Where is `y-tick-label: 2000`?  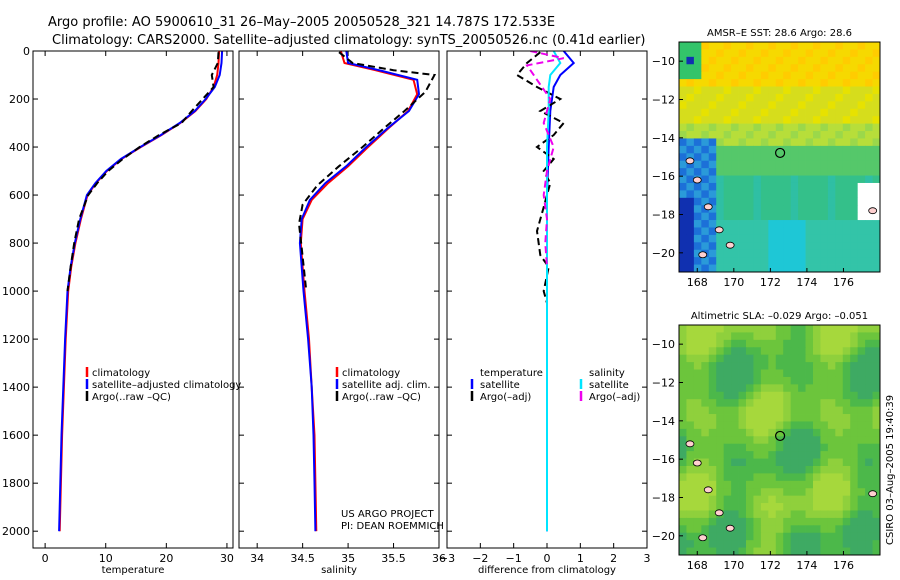 y-tick-label: 2000 is located at coordinates (16, 531).